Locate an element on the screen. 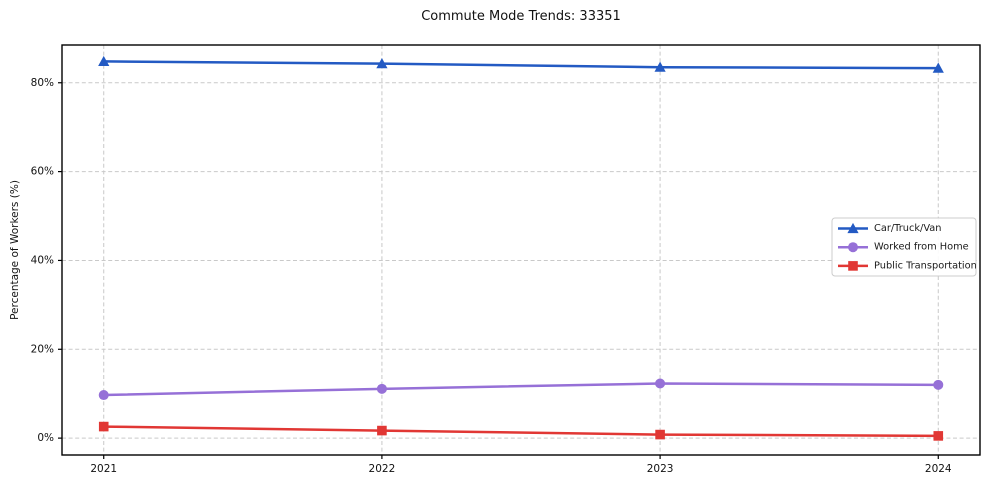 This screenshot has width=990, height=490. circle-markers is located at coordinates (521, 389).